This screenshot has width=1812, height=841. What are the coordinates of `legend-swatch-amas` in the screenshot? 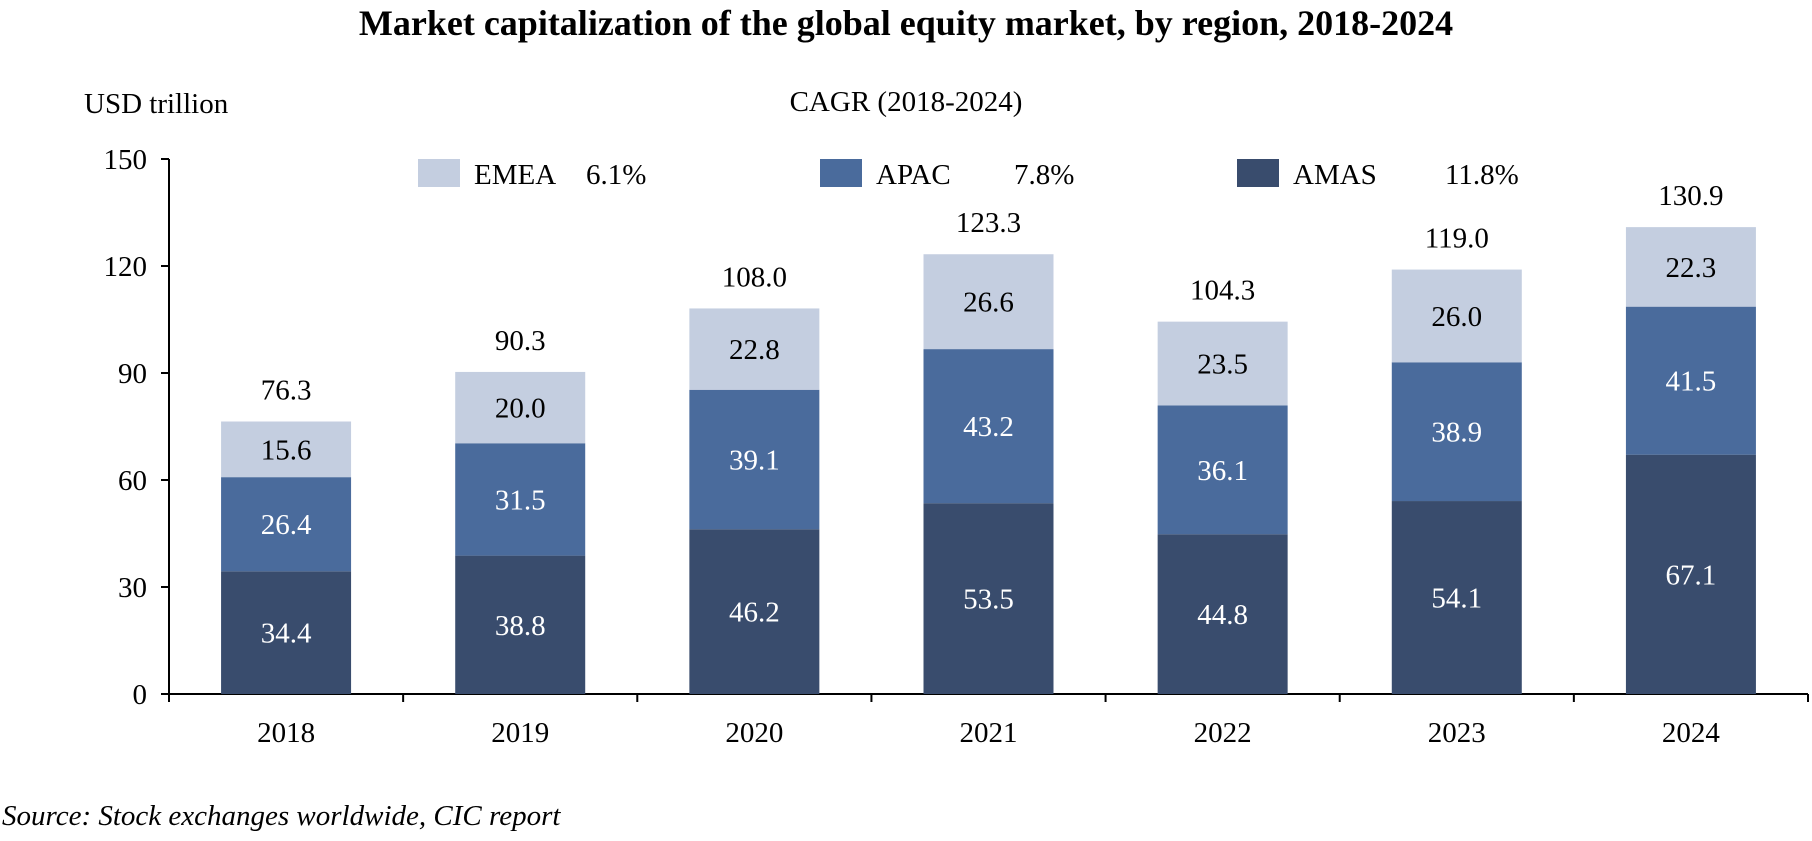 It's located at (1258, 173).